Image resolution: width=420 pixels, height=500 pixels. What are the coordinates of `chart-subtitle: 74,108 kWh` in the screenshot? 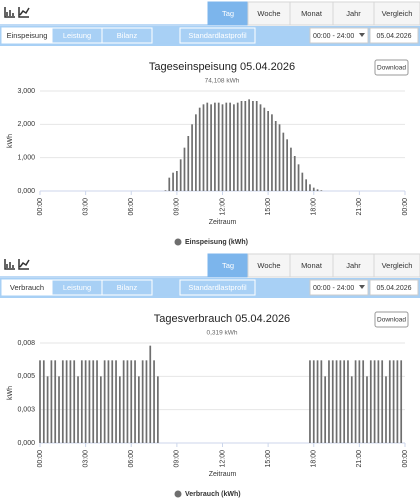 It's located at (222, 81).